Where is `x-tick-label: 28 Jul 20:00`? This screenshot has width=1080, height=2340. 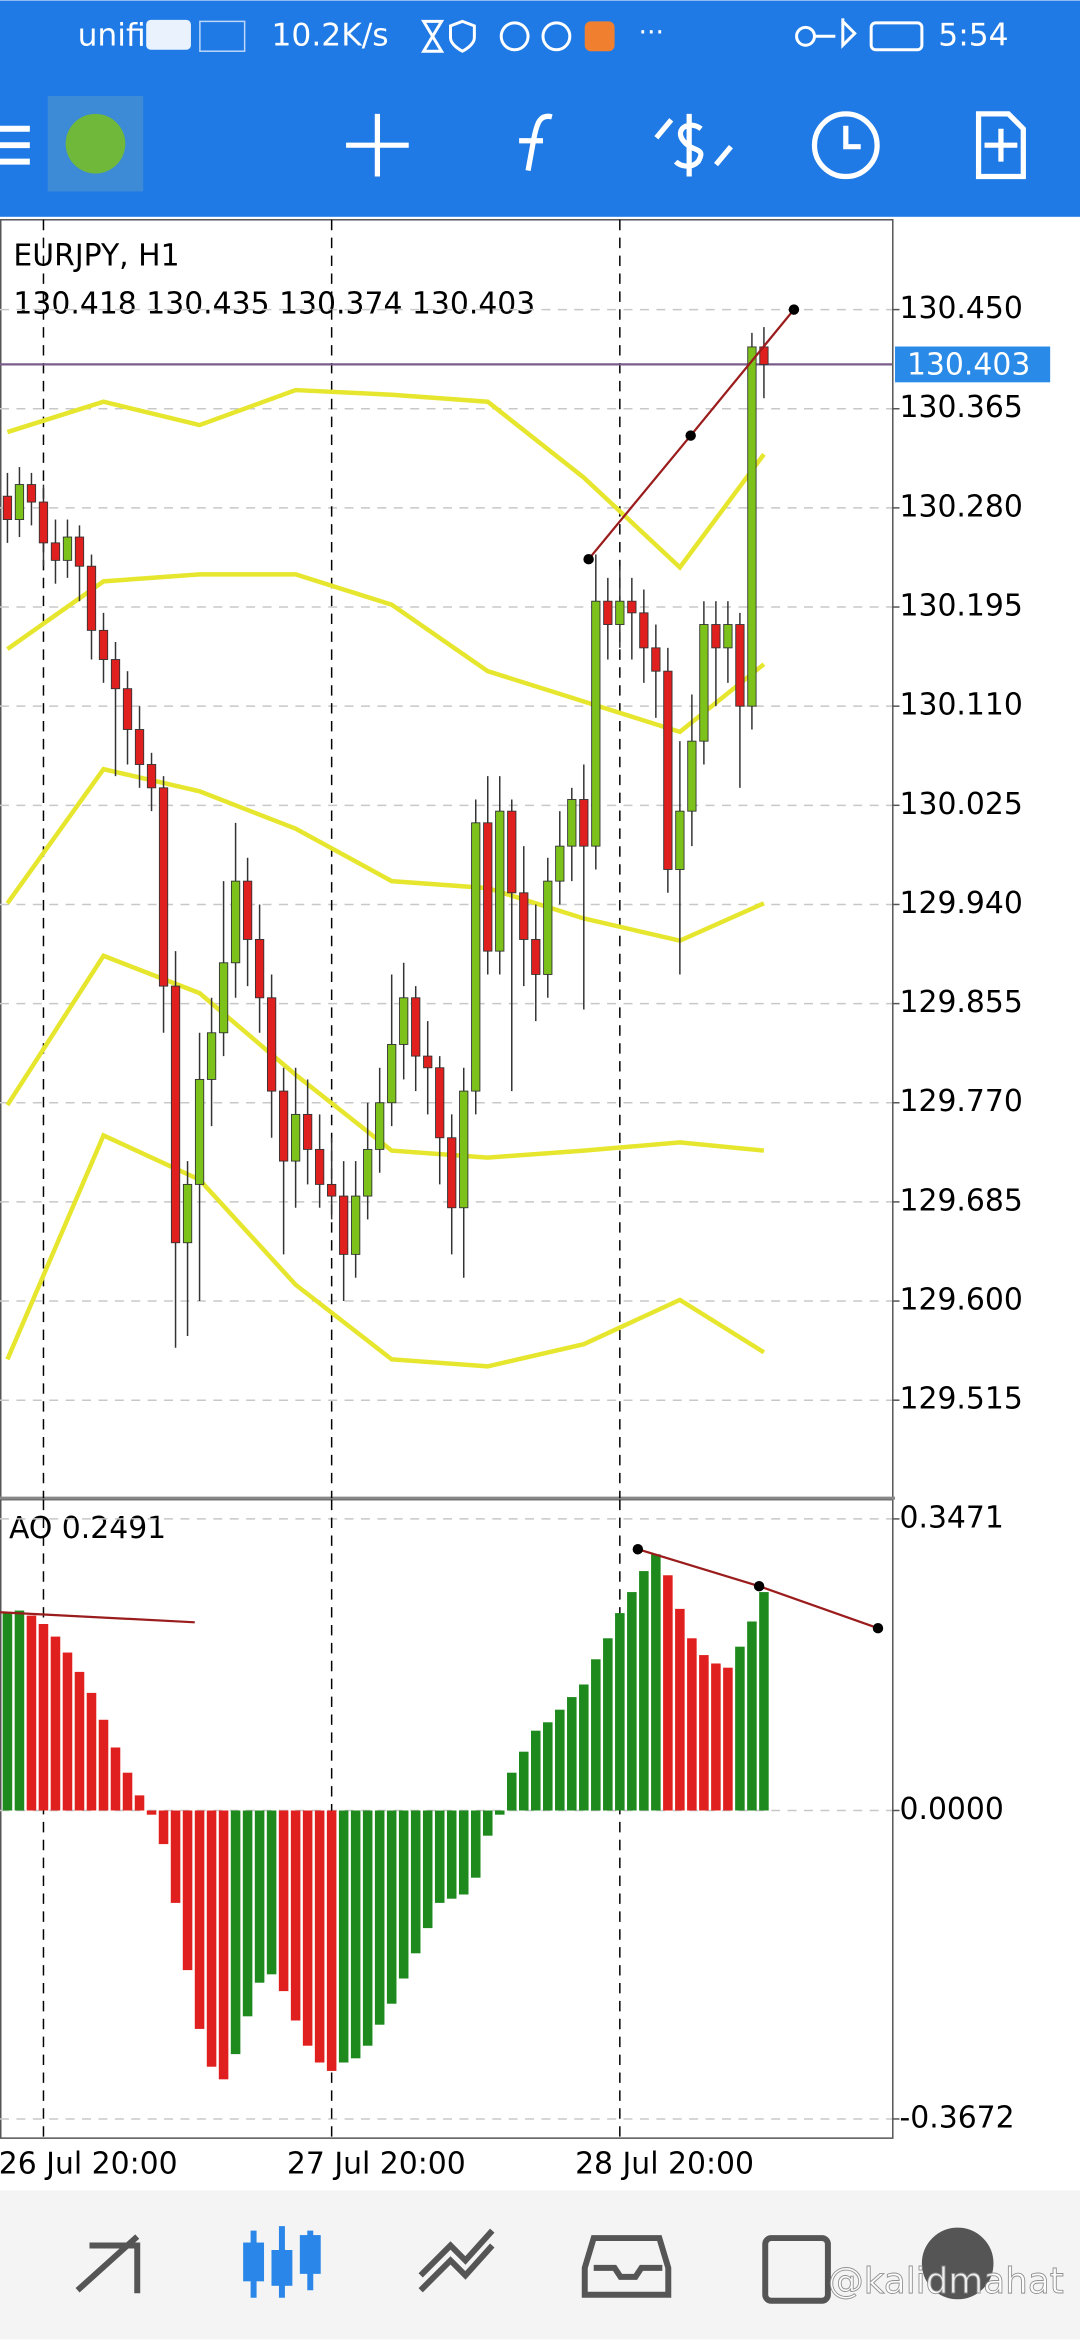
x-tick-label: 28 Jul 20:00 is located at coordinates (664, 2163).